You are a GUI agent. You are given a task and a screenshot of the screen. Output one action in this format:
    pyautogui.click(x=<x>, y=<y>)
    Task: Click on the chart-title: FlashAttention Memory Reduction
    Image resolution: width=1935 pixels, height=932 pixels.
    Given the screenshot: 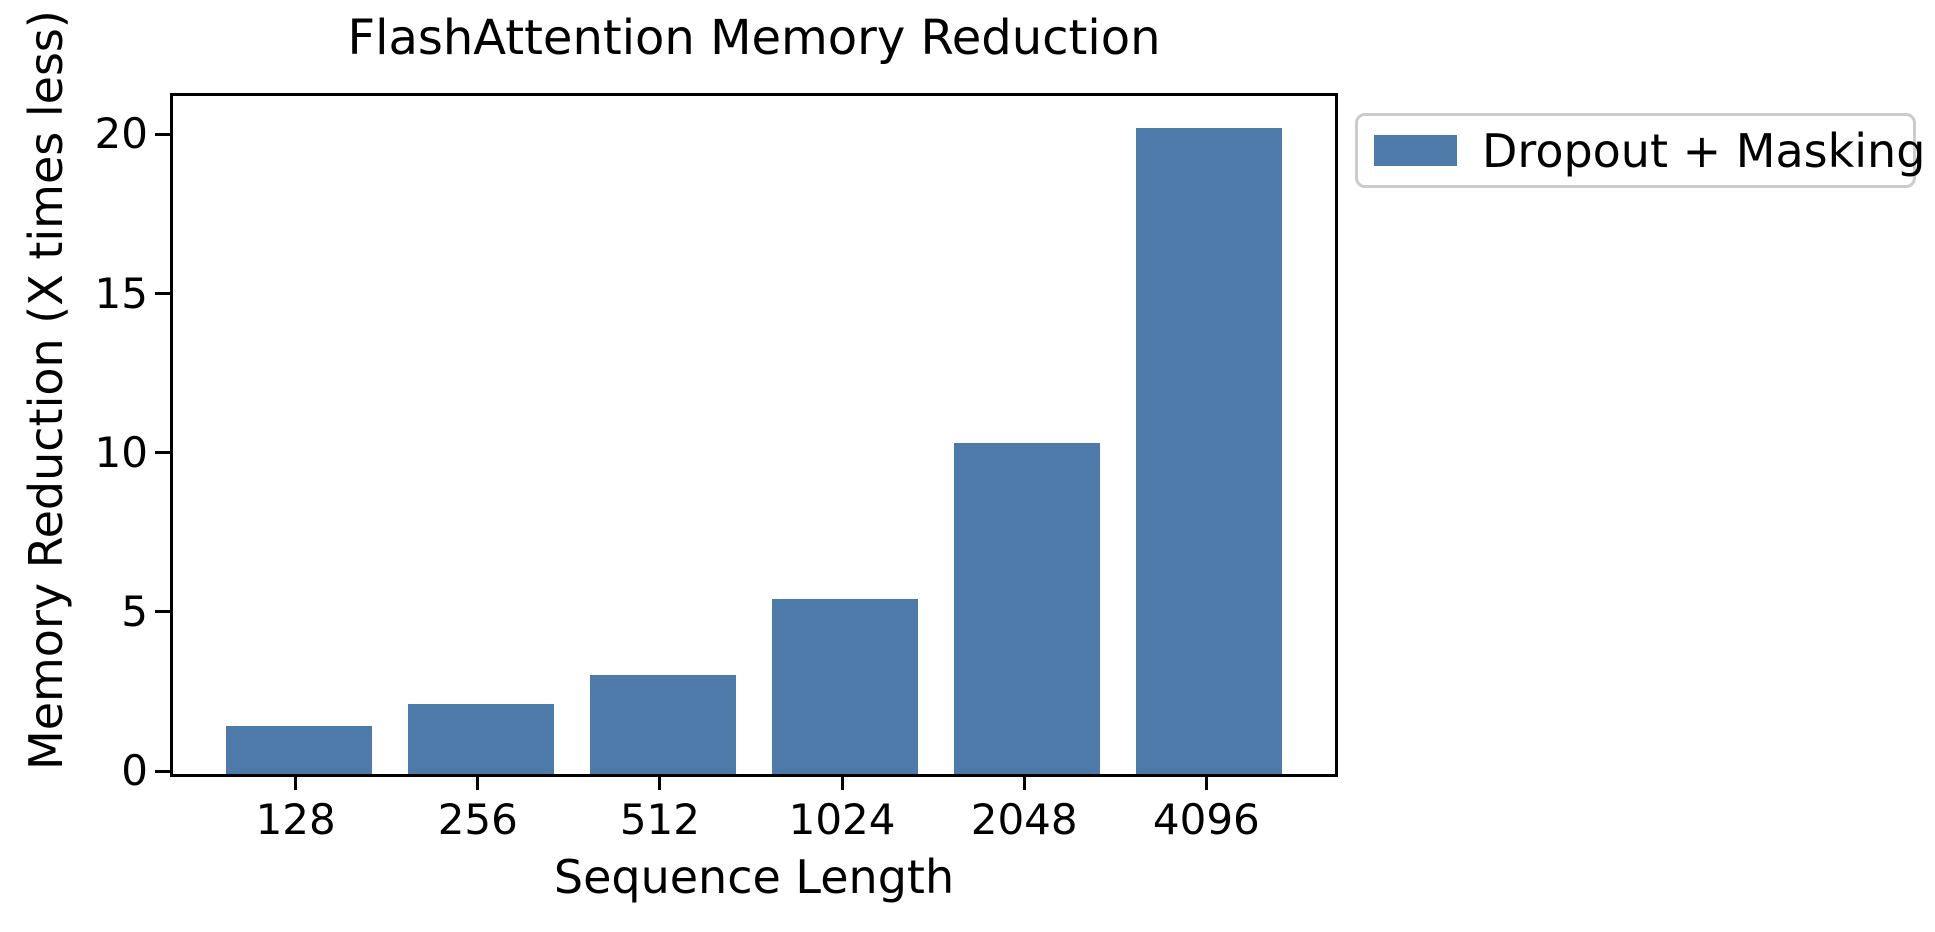 What is the action you would take?
    pyautogui.click(x=754, y=38)
    